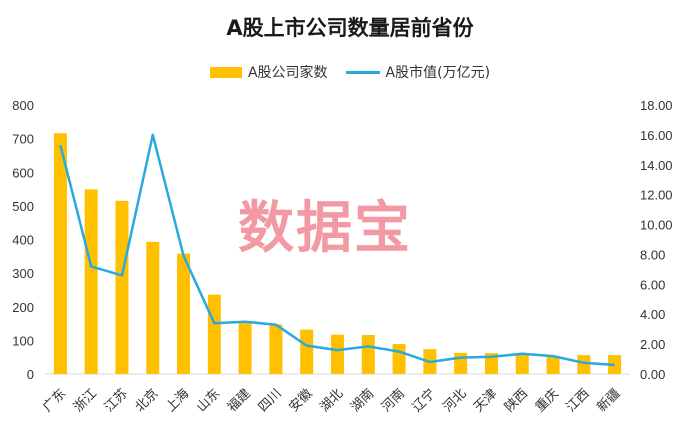 The image size is (700, 437). Describe the element at coordinates (362, 72) in the screenshot. I see `legend-swatch-line` at that location.